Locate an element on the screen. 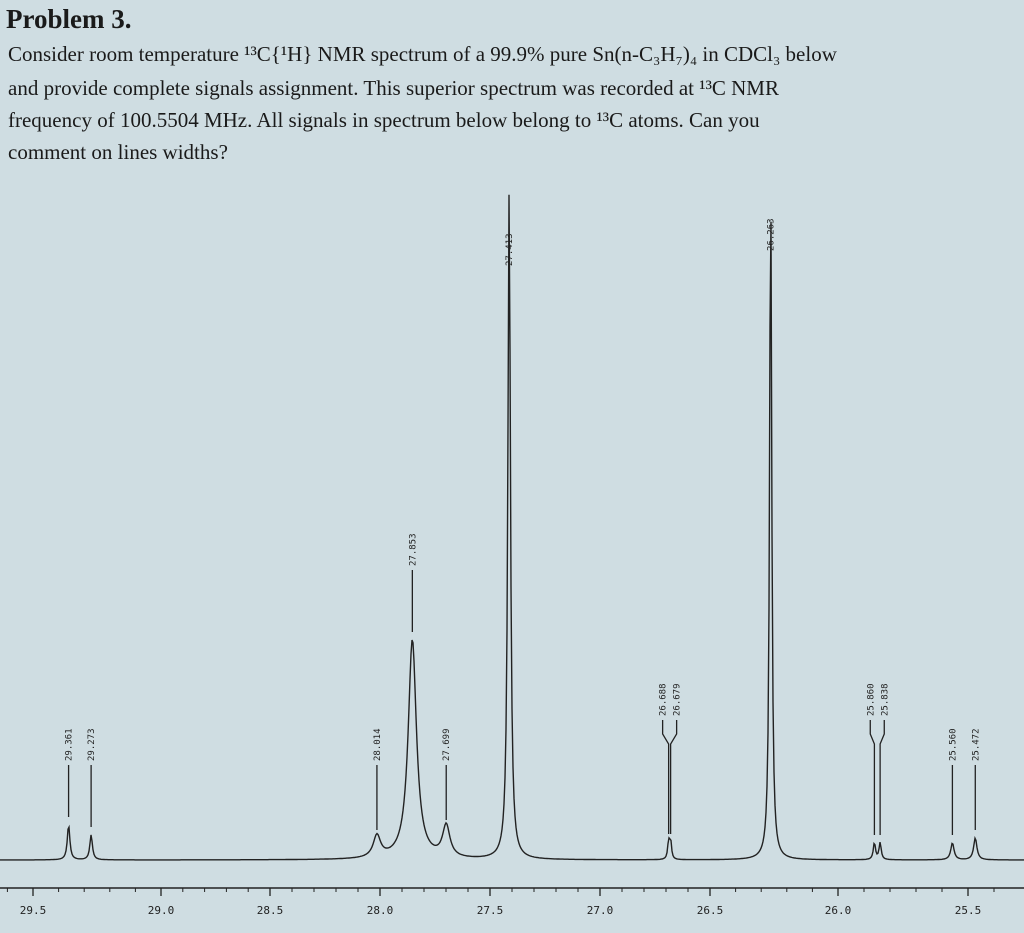 The width and height of the screenshot is (1024, 933). peak-label: 25.560 is located at coordinates (953, 744).